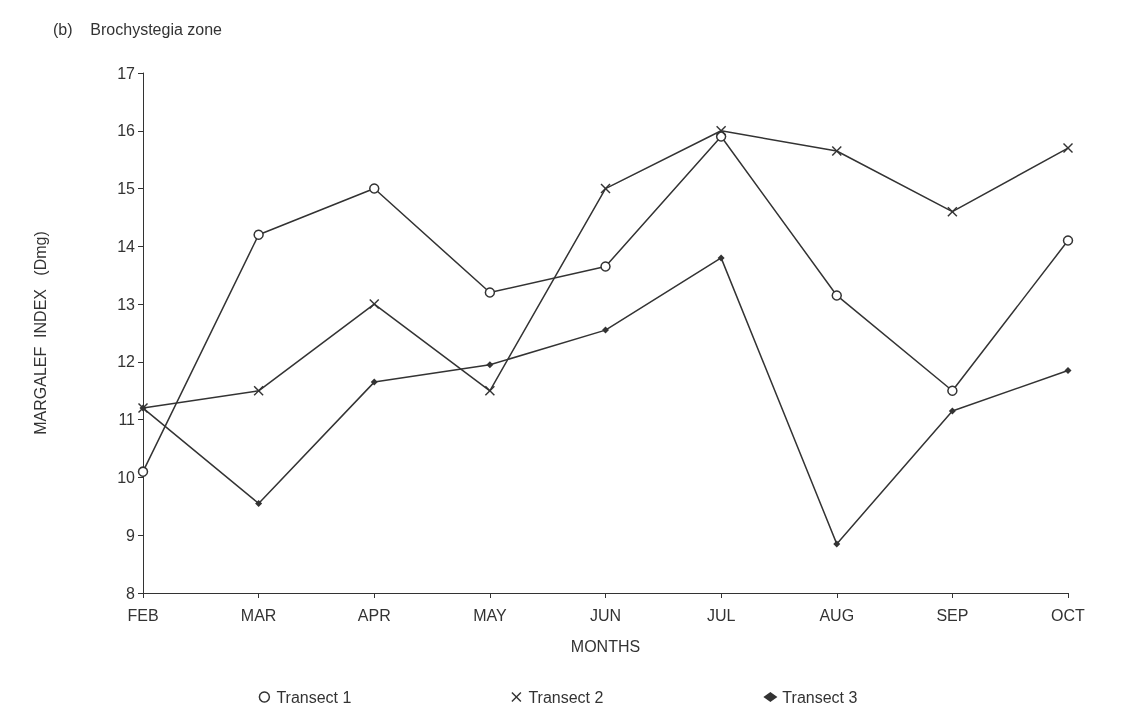 This screenshot has width=1123, height=728. What do you see at coordinates (374, 615) in the screenshot?
I see `x-tick-label: APR` at bounding box center [374, 615].